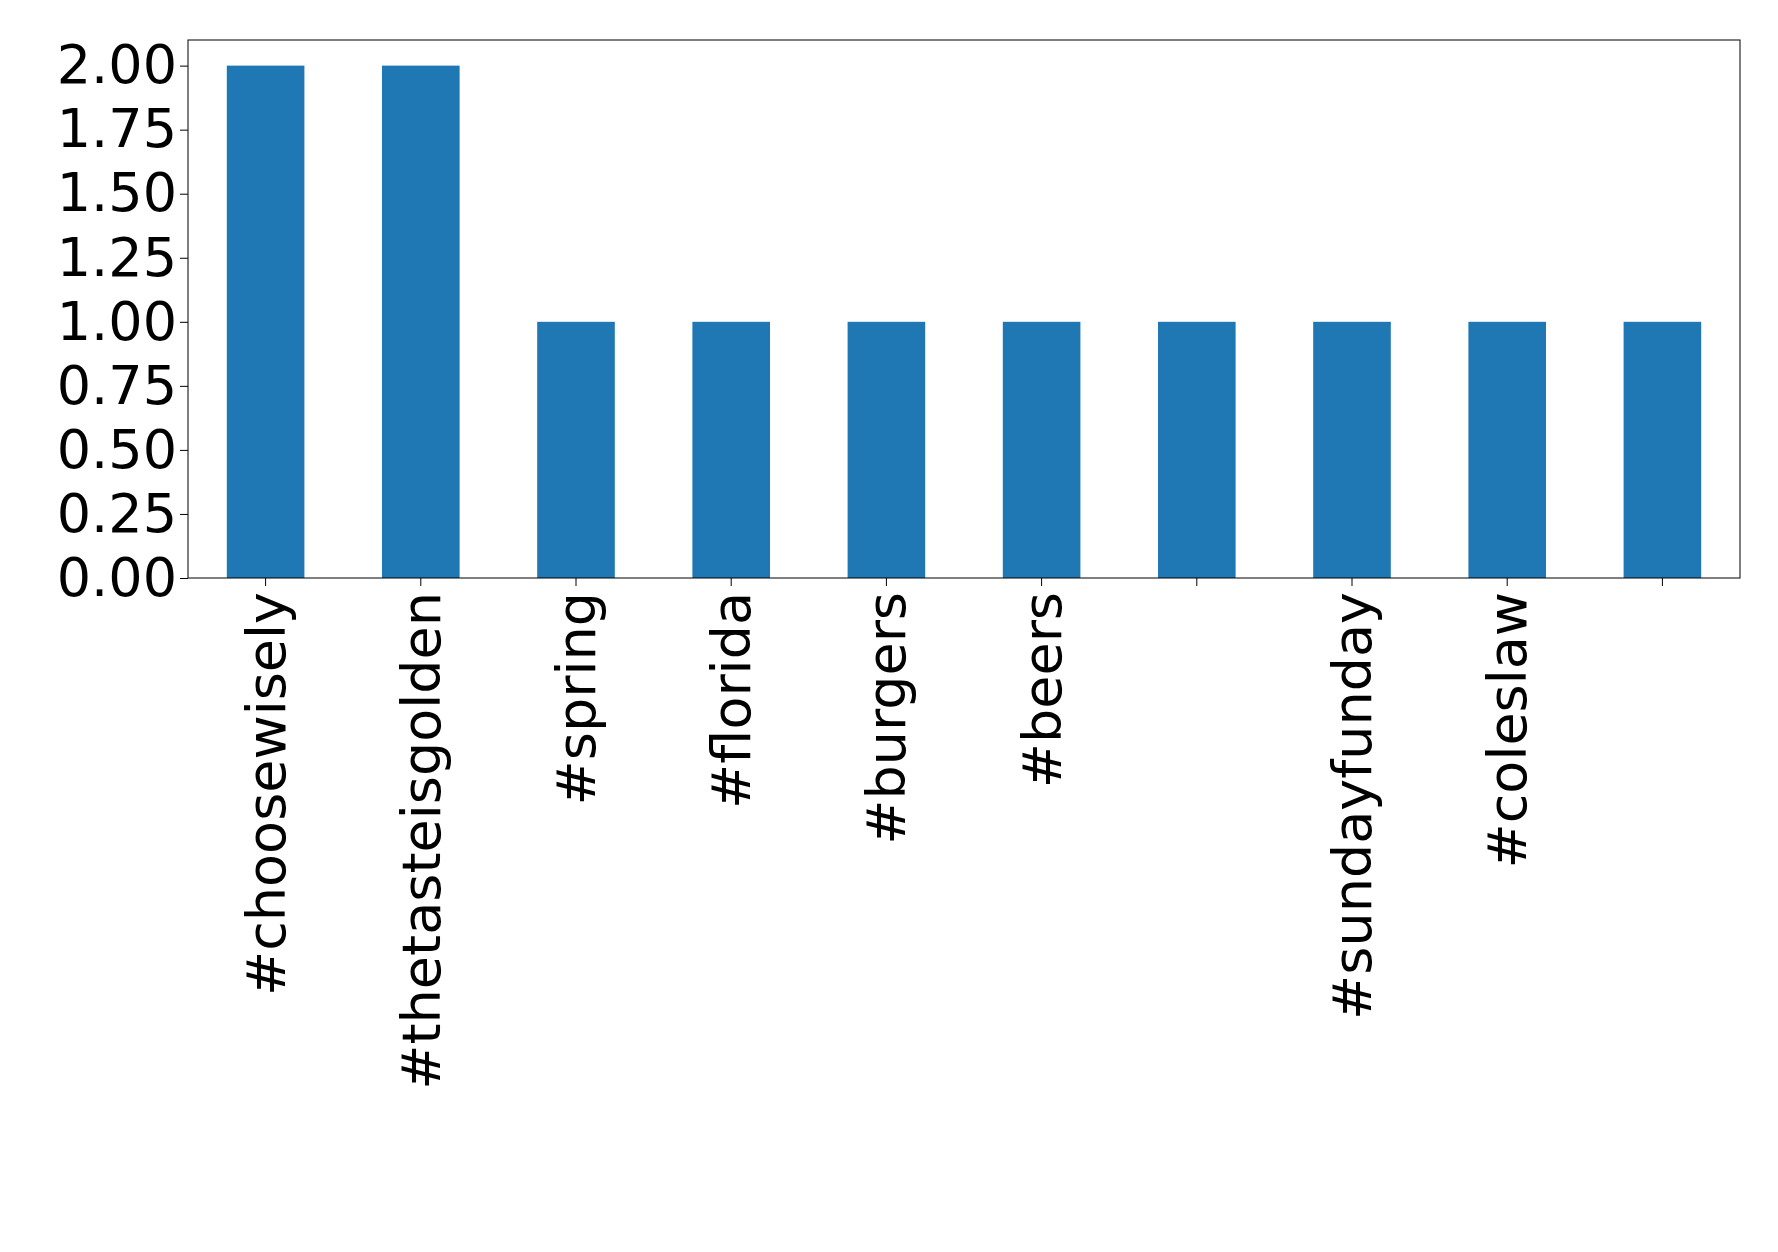 Image resolution: width=1778 pixels, height=1252 pixels. Describe the element at coordinates (887, 718) in the screenshot. I see `x-tick-label: #burgers` at that location.